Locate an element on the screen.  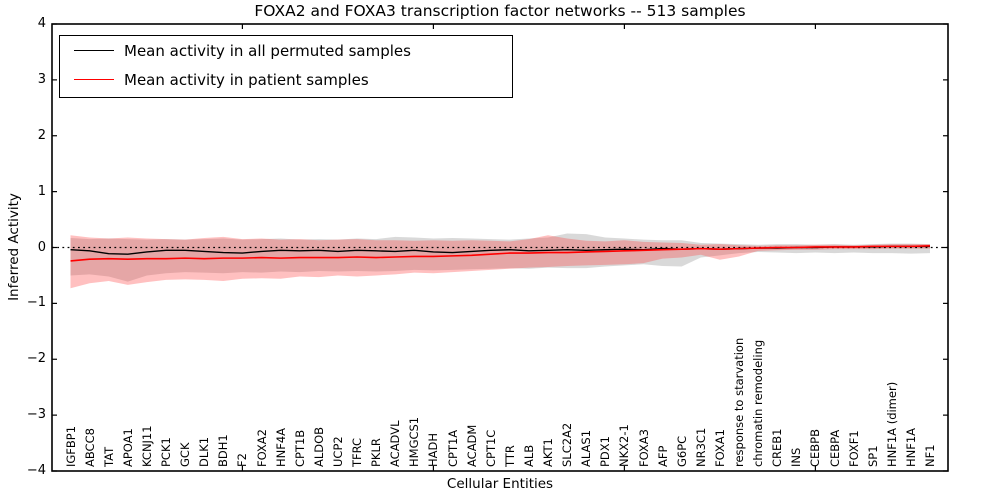
x-tick-label: SLC2A2 is located at coordinates (567, 444).